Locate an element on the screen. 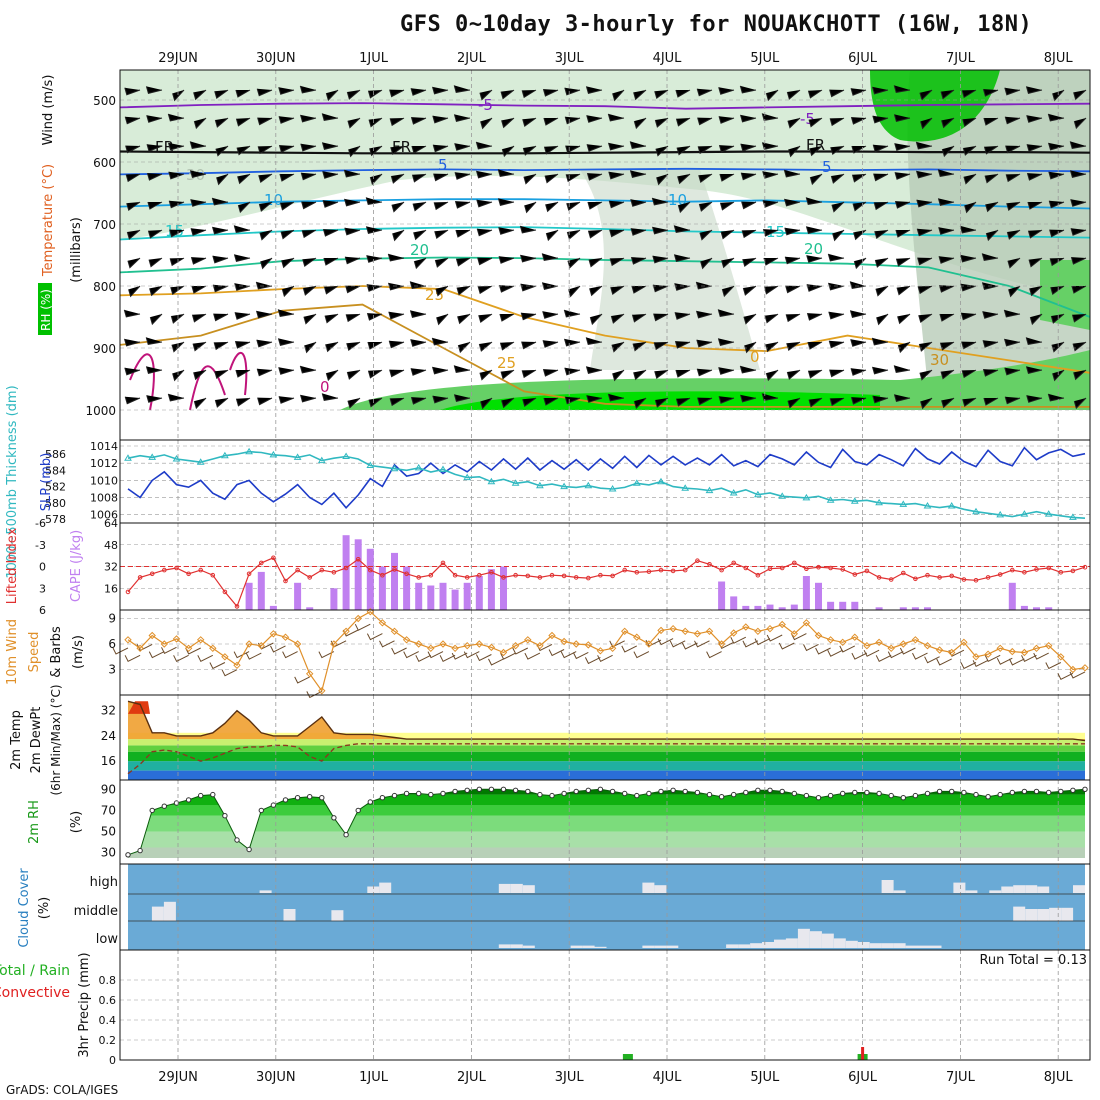 This screenshot has width=1100, height=1100. wind-tick-label: 6 is located at coordinates (112, 644).